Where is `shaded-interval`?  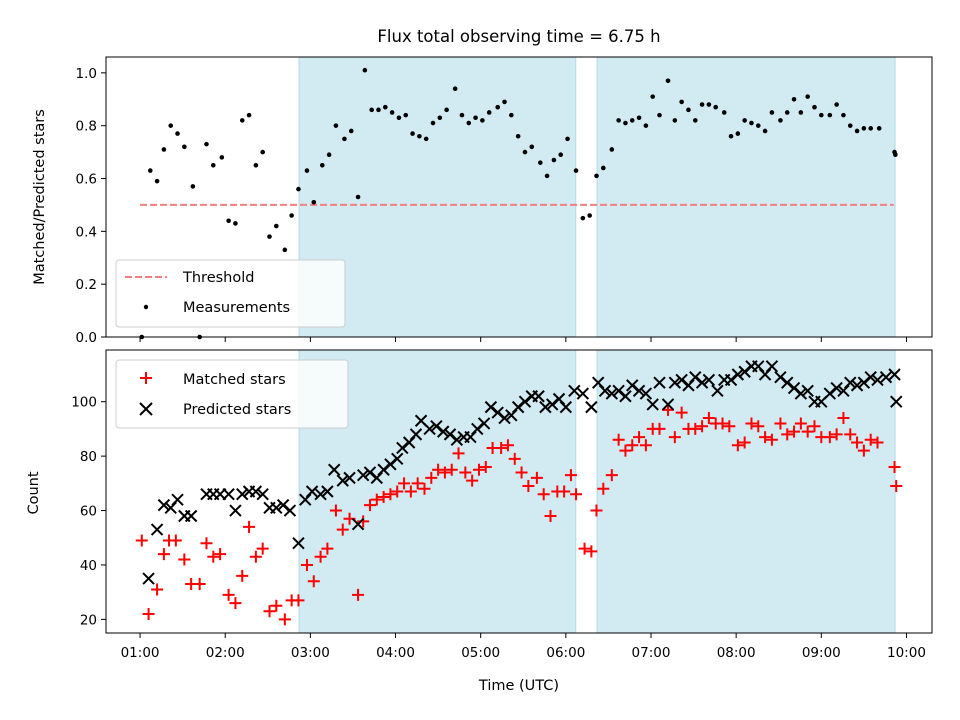
shaded-interval is located at coordinates (746, 197).